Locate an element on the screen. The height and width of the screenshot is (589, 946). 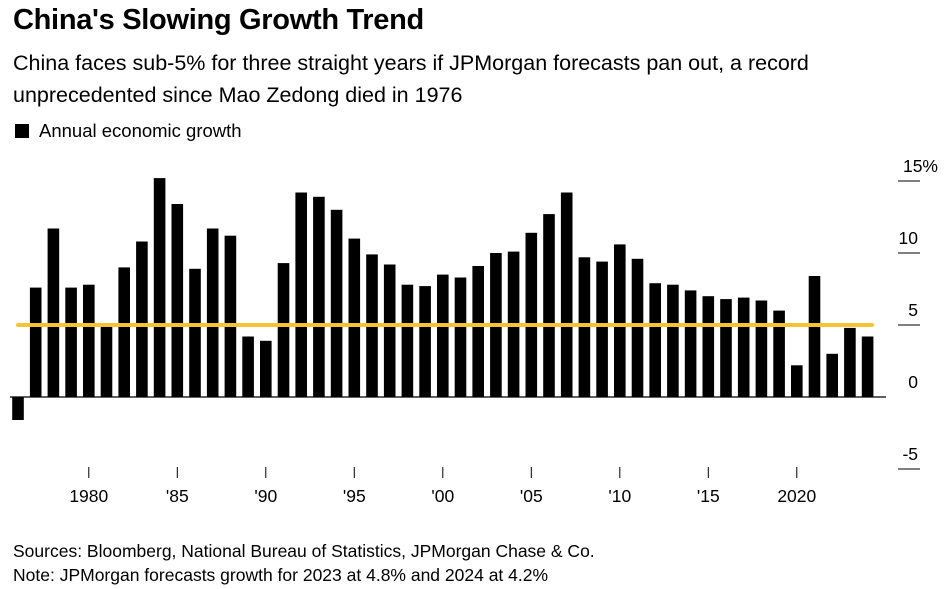
bar-2024 is located at coordinates (867, 366).